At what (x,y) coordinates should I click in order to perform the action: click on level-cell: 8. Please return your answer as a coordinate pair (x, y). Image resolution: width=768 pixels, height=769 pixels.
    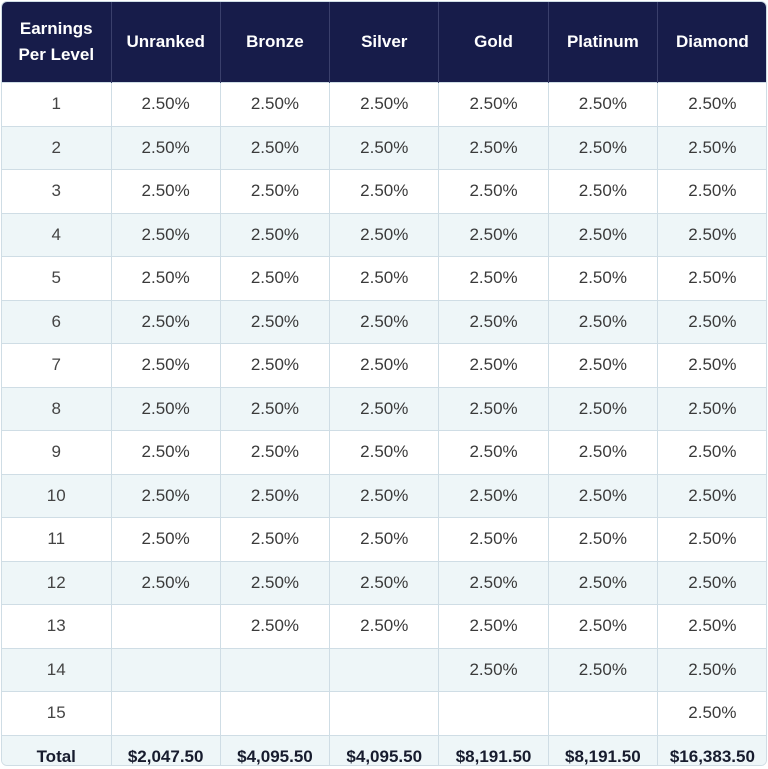
    Looking at the image, I should click on (57, 408).